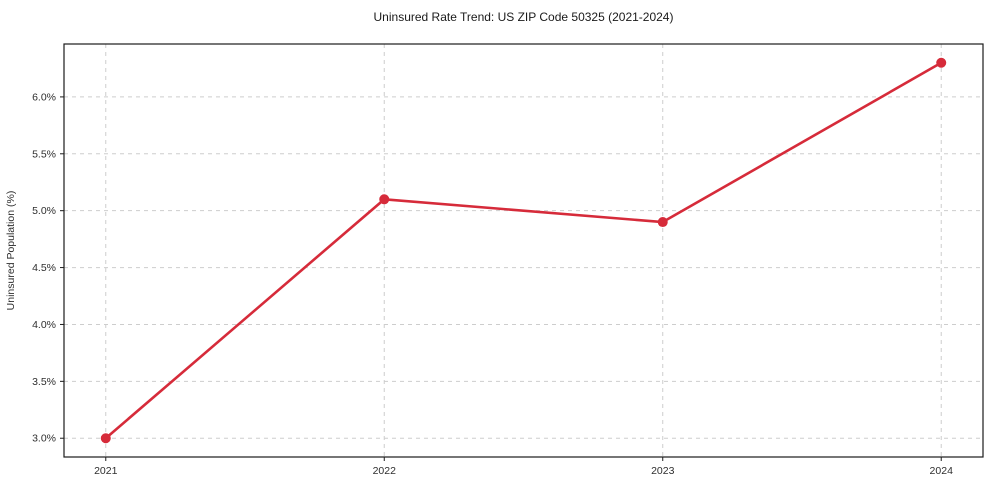  I want to click on x-tick-label: 2024, so click(942, 471).